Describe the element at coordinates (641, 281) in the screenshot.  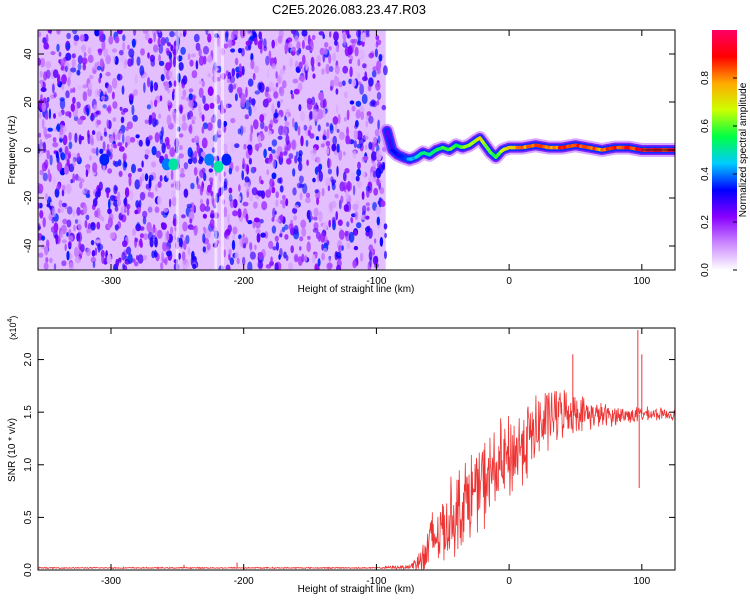
I see `spectrogram-x-tick-label: 100` at that location.